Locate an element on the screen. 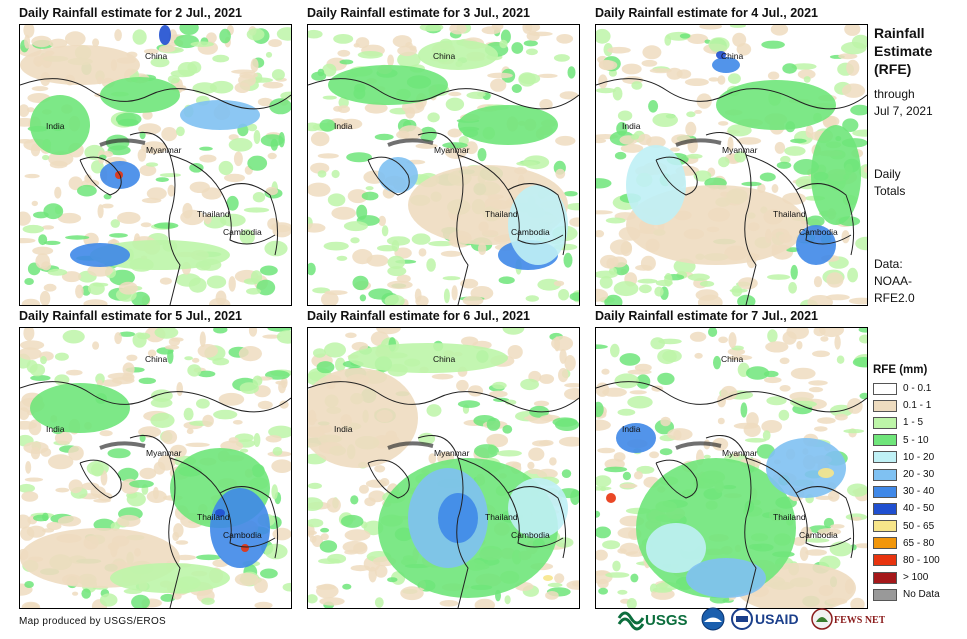 The height and width of the screenshot is (639, 967). fewsnet-logo: FEWS NET is located at coordinates (848, 619).